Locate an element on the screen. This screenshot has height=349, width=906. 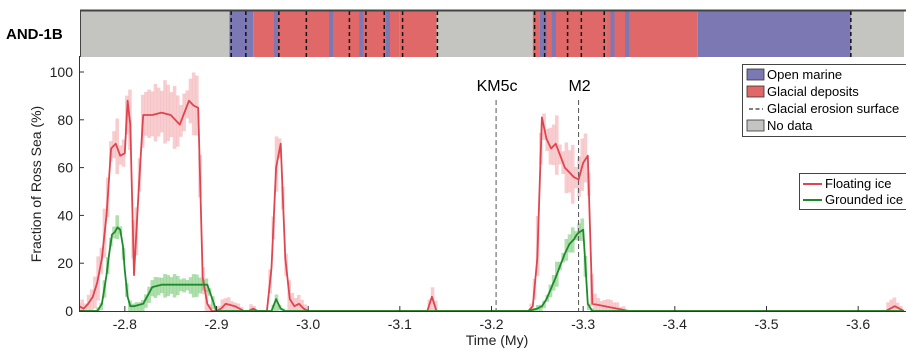
x-axis-title: Time (My) is located at coordinates (497, 340).